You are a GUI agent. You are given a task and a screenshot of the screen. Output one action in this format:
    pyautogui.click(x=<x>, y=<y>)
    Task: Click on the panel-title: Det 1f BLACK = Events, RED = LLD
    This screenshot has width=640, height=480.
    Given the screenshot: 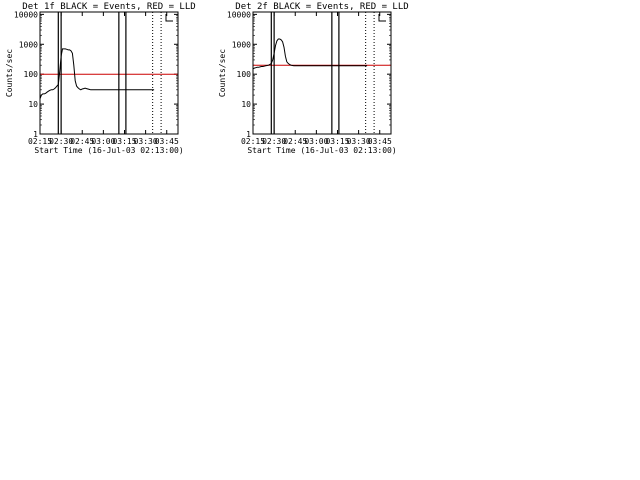 What is the action you would take?
    pyautogui.click(x=108, y=7)
    